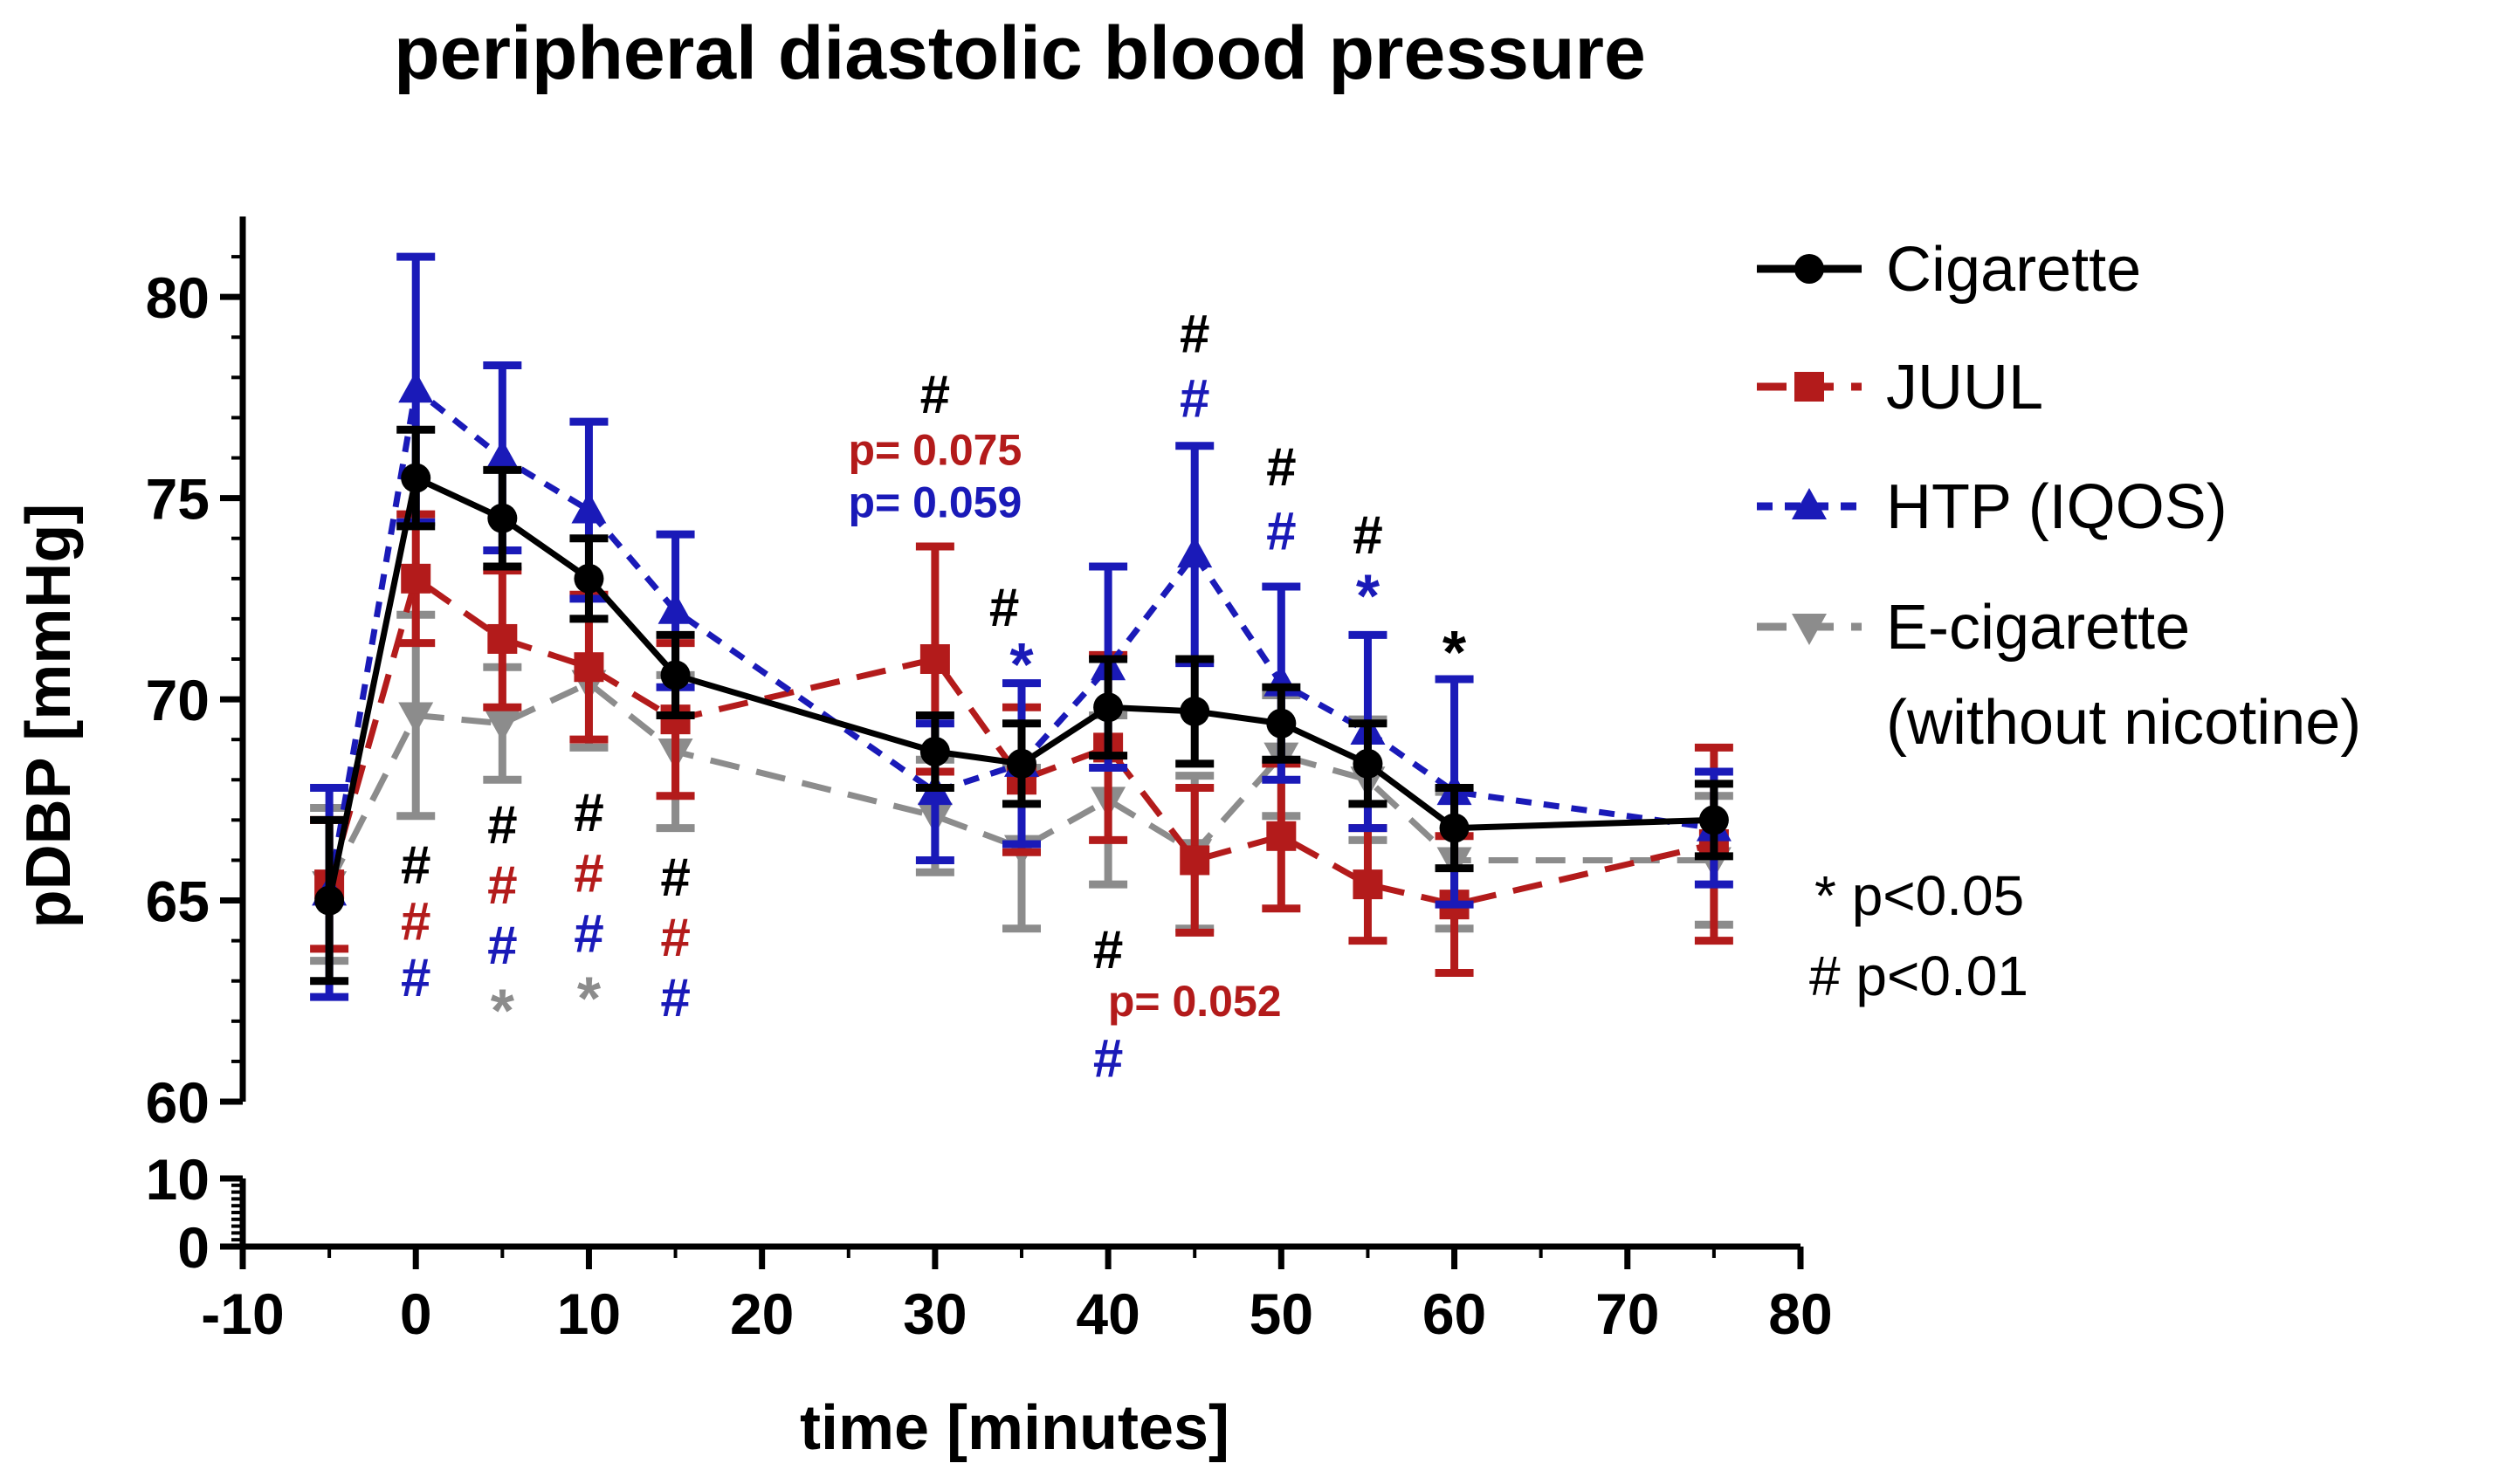 This screenshot has width=2520, height=1484. I want to click on y-tick-label: 0, so click(193, 1248).